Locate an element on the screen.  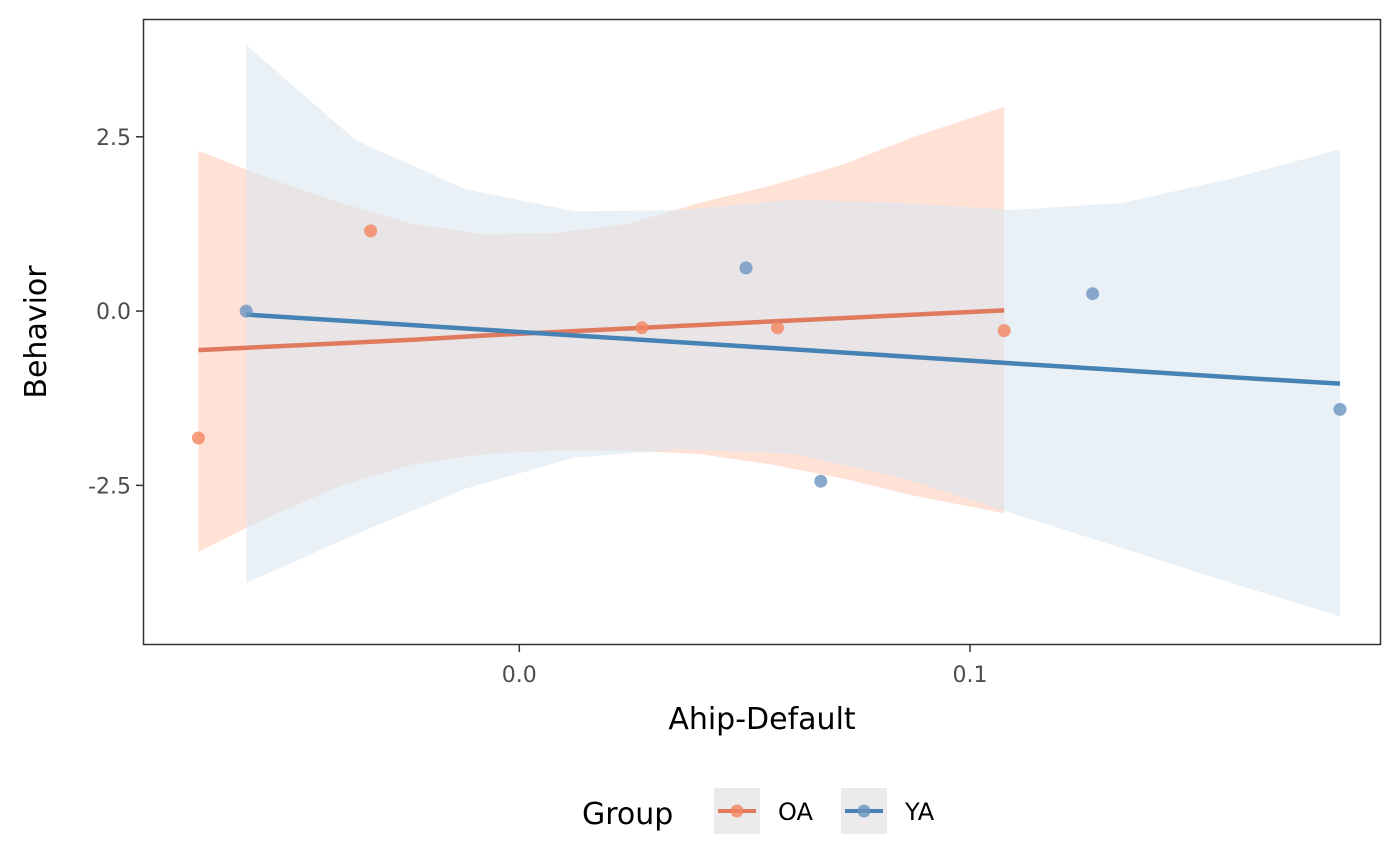
x-axis-title: Ahip-Default is located at coordinates (762, 719).